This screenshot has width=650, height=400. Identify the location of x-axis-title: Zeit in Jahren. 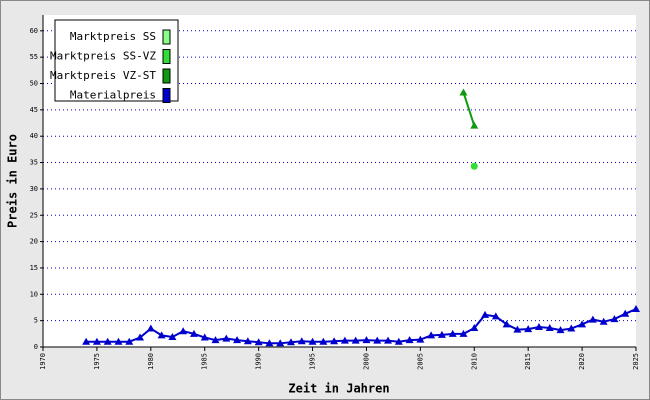
(338, 389).